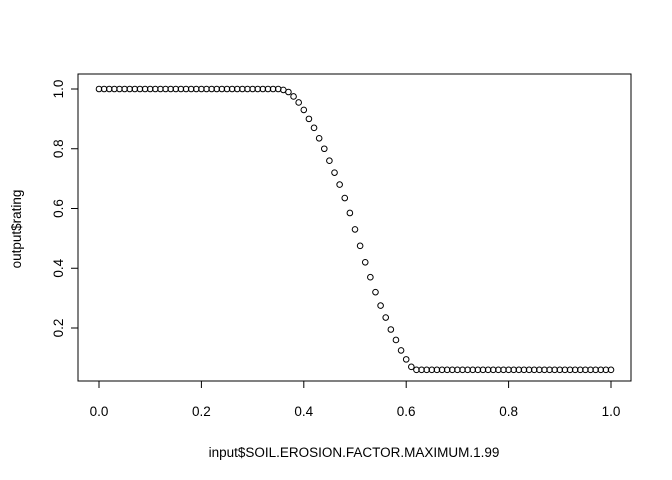 This screenshot has height=480, width=672. What do you see at coordinates (611, 411) in the screenshot?
I see `x-tick-label: 1.0` at bounding box center [611, 411].